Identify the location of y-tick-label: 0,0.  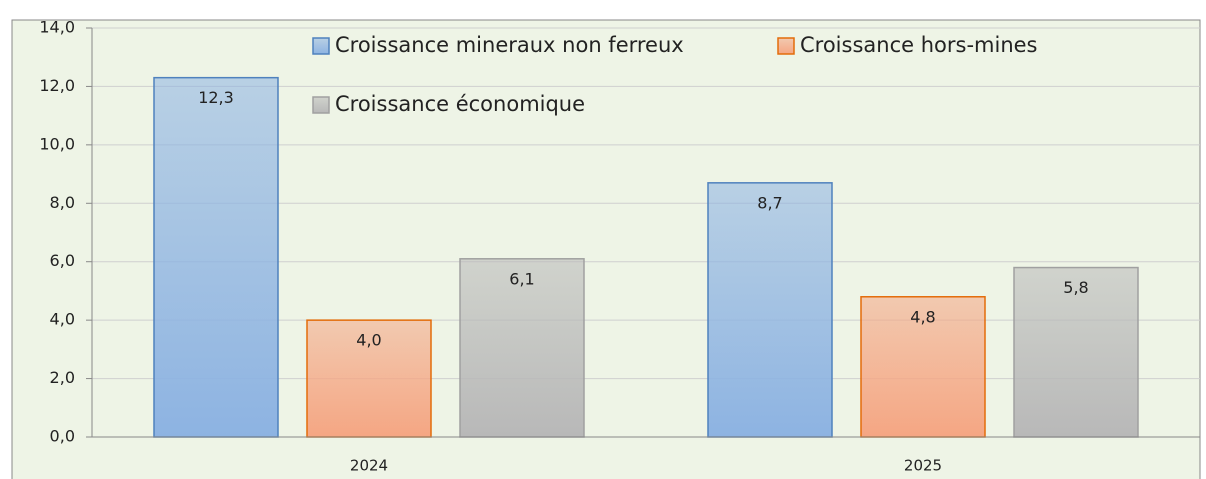
(62, 436).